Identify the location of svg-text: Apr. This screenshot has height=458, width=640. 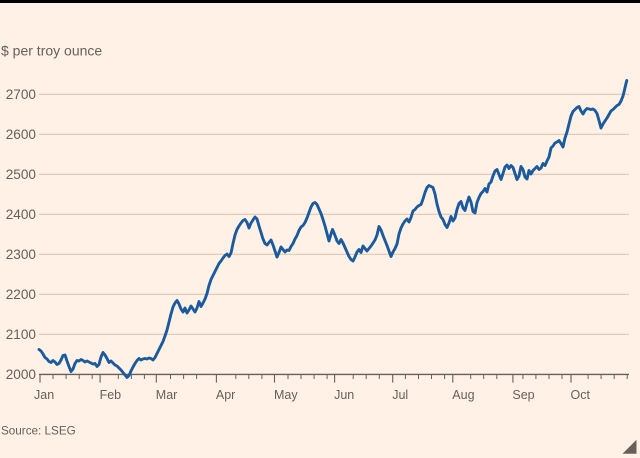
(225, 395).